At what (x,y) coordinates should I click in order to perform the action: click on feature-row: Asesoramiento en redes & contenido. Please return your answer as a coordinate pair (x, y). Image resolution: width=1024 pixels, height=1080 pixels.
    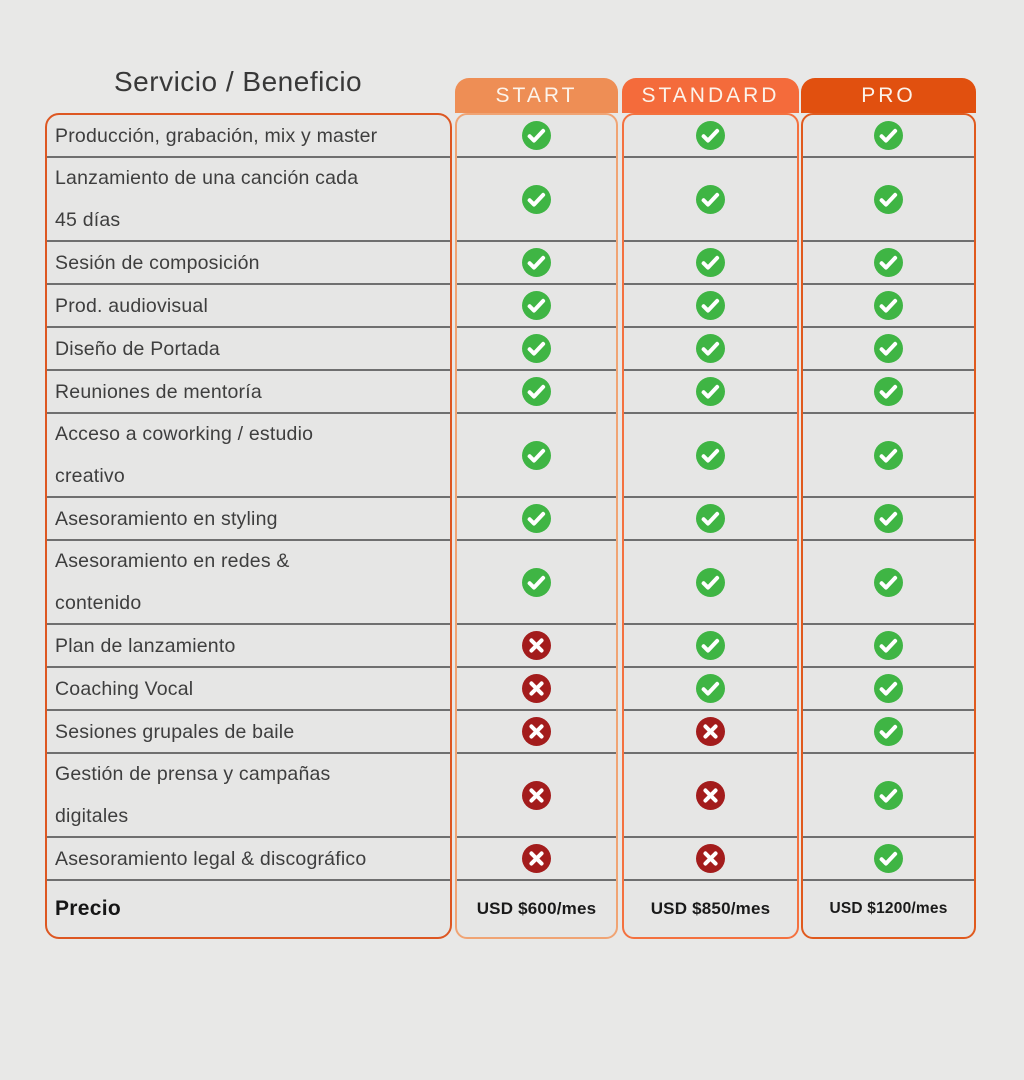
    Looking at the image, I should click on (248, 583).